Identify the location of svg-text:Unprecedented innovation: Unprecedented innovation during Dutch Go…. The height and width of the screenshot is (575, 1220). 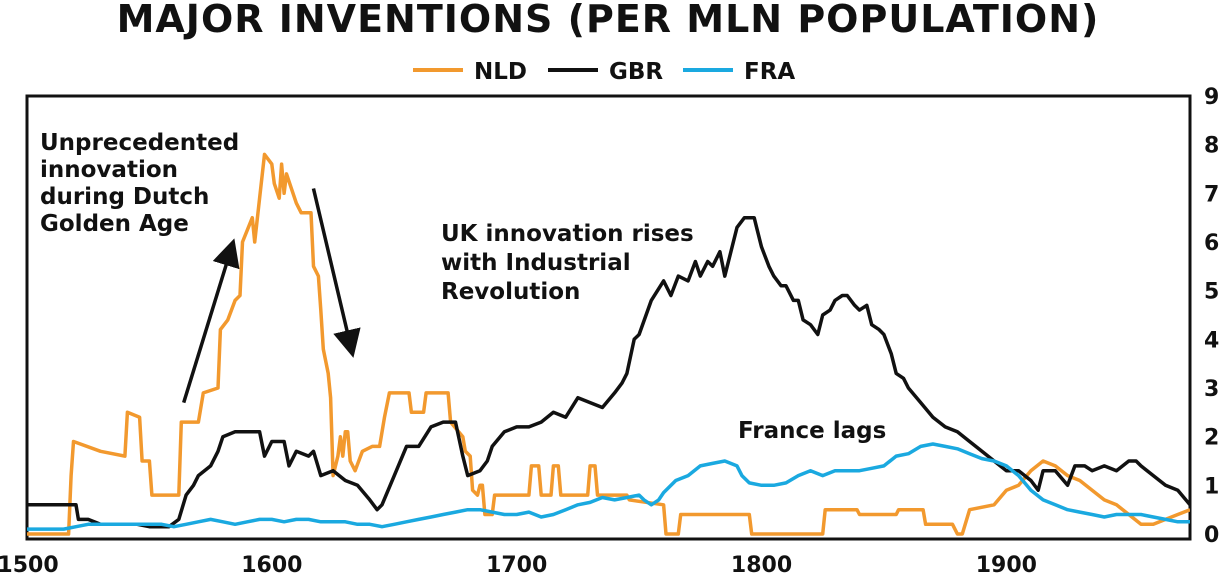
(143, 183).